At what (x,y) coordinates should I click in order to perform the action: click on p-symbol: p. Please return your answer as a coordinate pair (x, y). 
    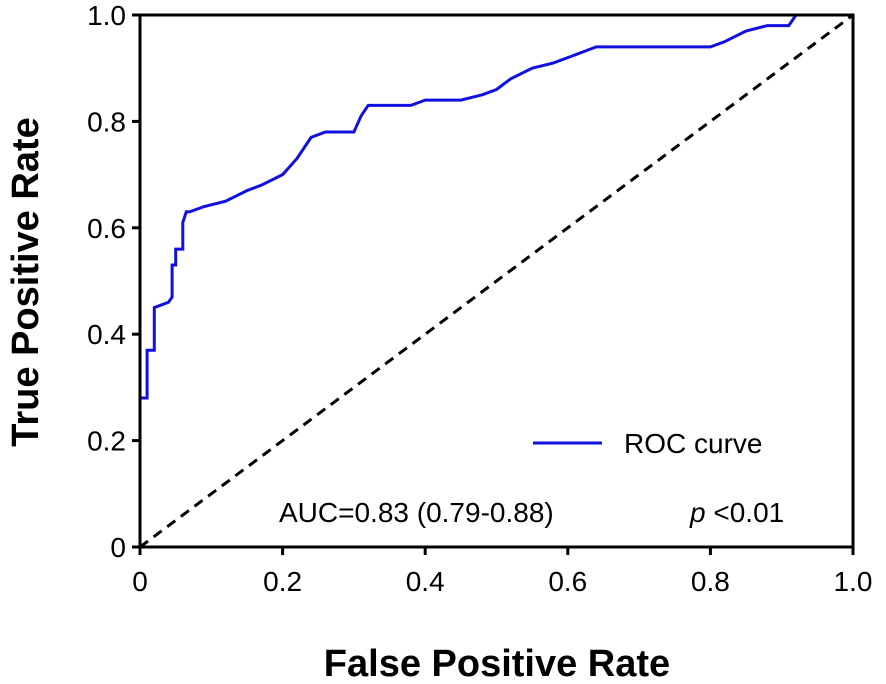
    Looking at the image, I should click on (697, 512).